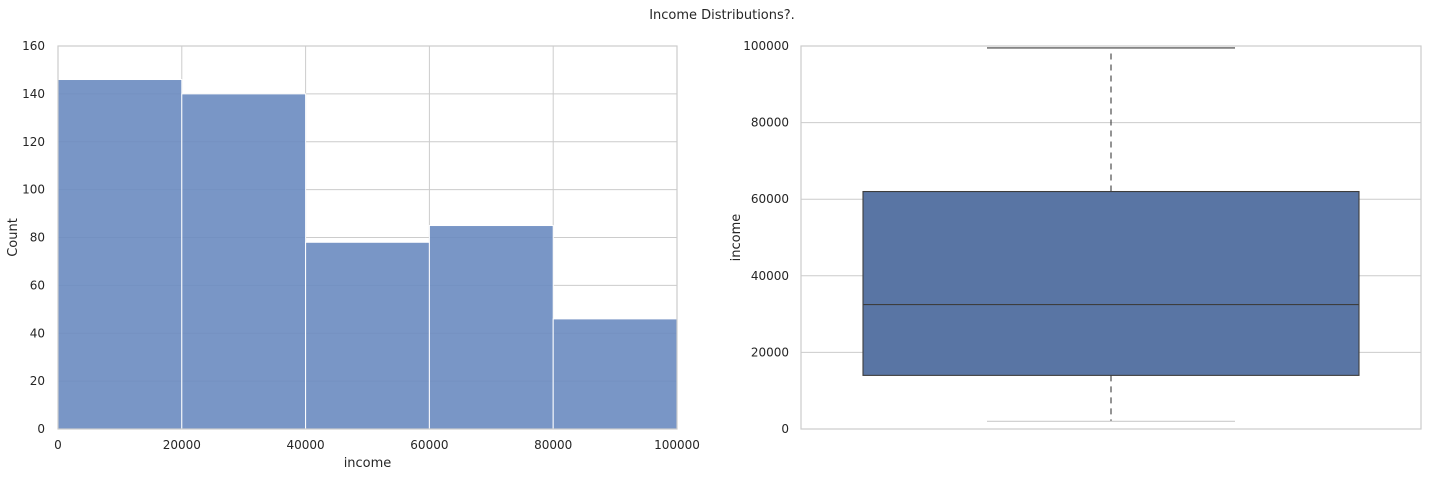 This screenshot has height=477, width=1429. I want to click on histogram-x-tick-label: 40000, so click(306, 445).